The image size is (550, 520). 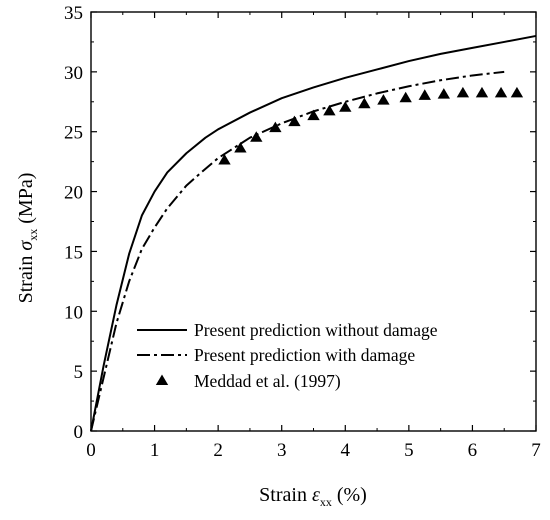 What do you see at coordinates (155, 450) in the screenshot?
I see `x-tick-label: 1` at bounding box center [155, 450].